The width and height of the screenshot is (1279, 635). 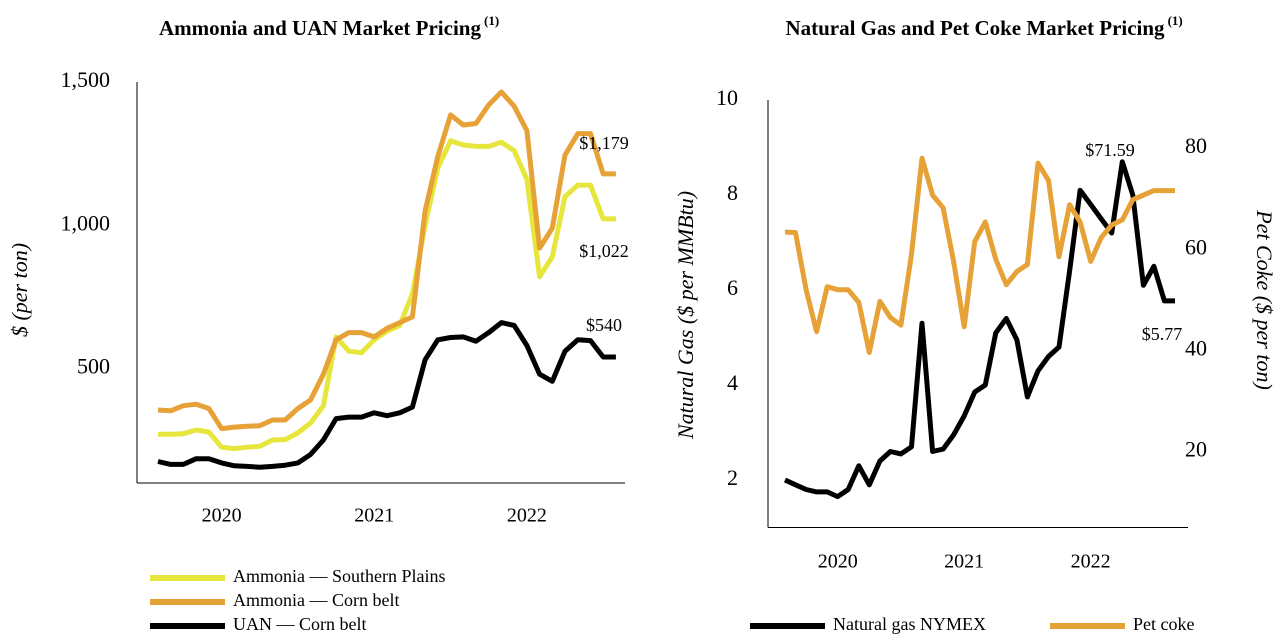 What do you see at coordinates (86, 222) in the screenshot?
I see `y-tick-label: 1,000` at bounding box center [86, 222].